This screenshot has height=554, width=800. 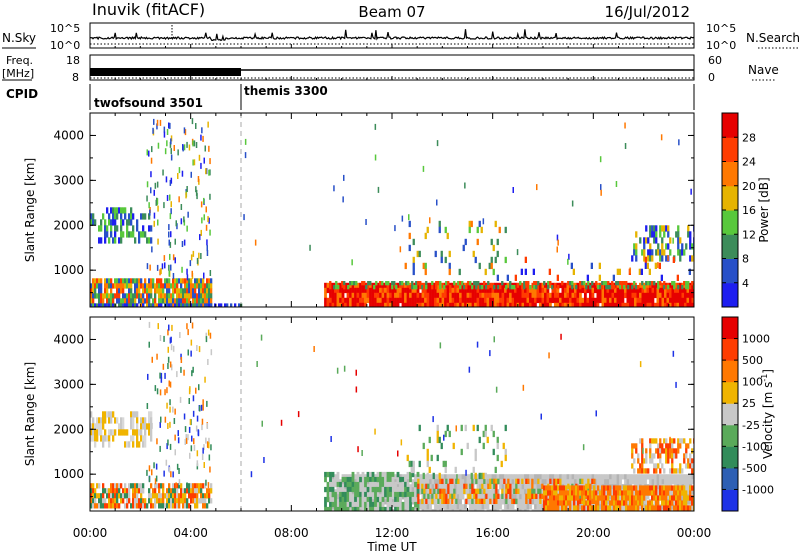 What do you see at coordinates (749, 137) in the screenshot?
I see `colorbar-tick-label: 28` at bounding box center [749, 137].